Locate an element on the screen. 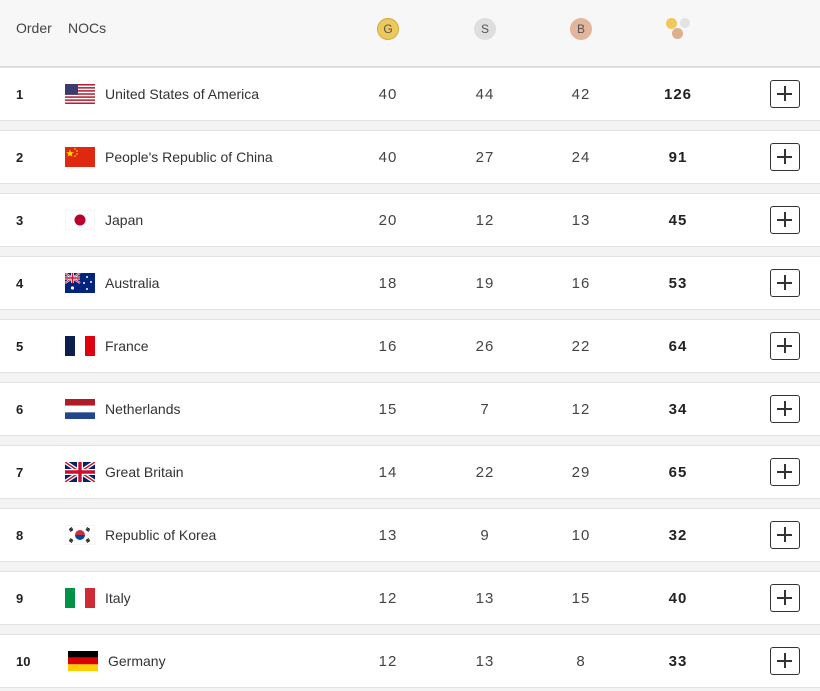 The width and height of the screenshot is (820, 691). total-count: 40 is located at coordinates (678, 598).